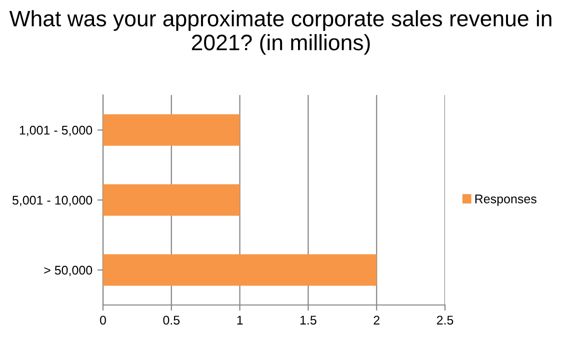 This screenshot has height=338, width=562. What do you see at coordinates (52, 201) in the screenshot?
I see `y-tick-label: 5,001 - 10,000` at bounding box center [52, 201].